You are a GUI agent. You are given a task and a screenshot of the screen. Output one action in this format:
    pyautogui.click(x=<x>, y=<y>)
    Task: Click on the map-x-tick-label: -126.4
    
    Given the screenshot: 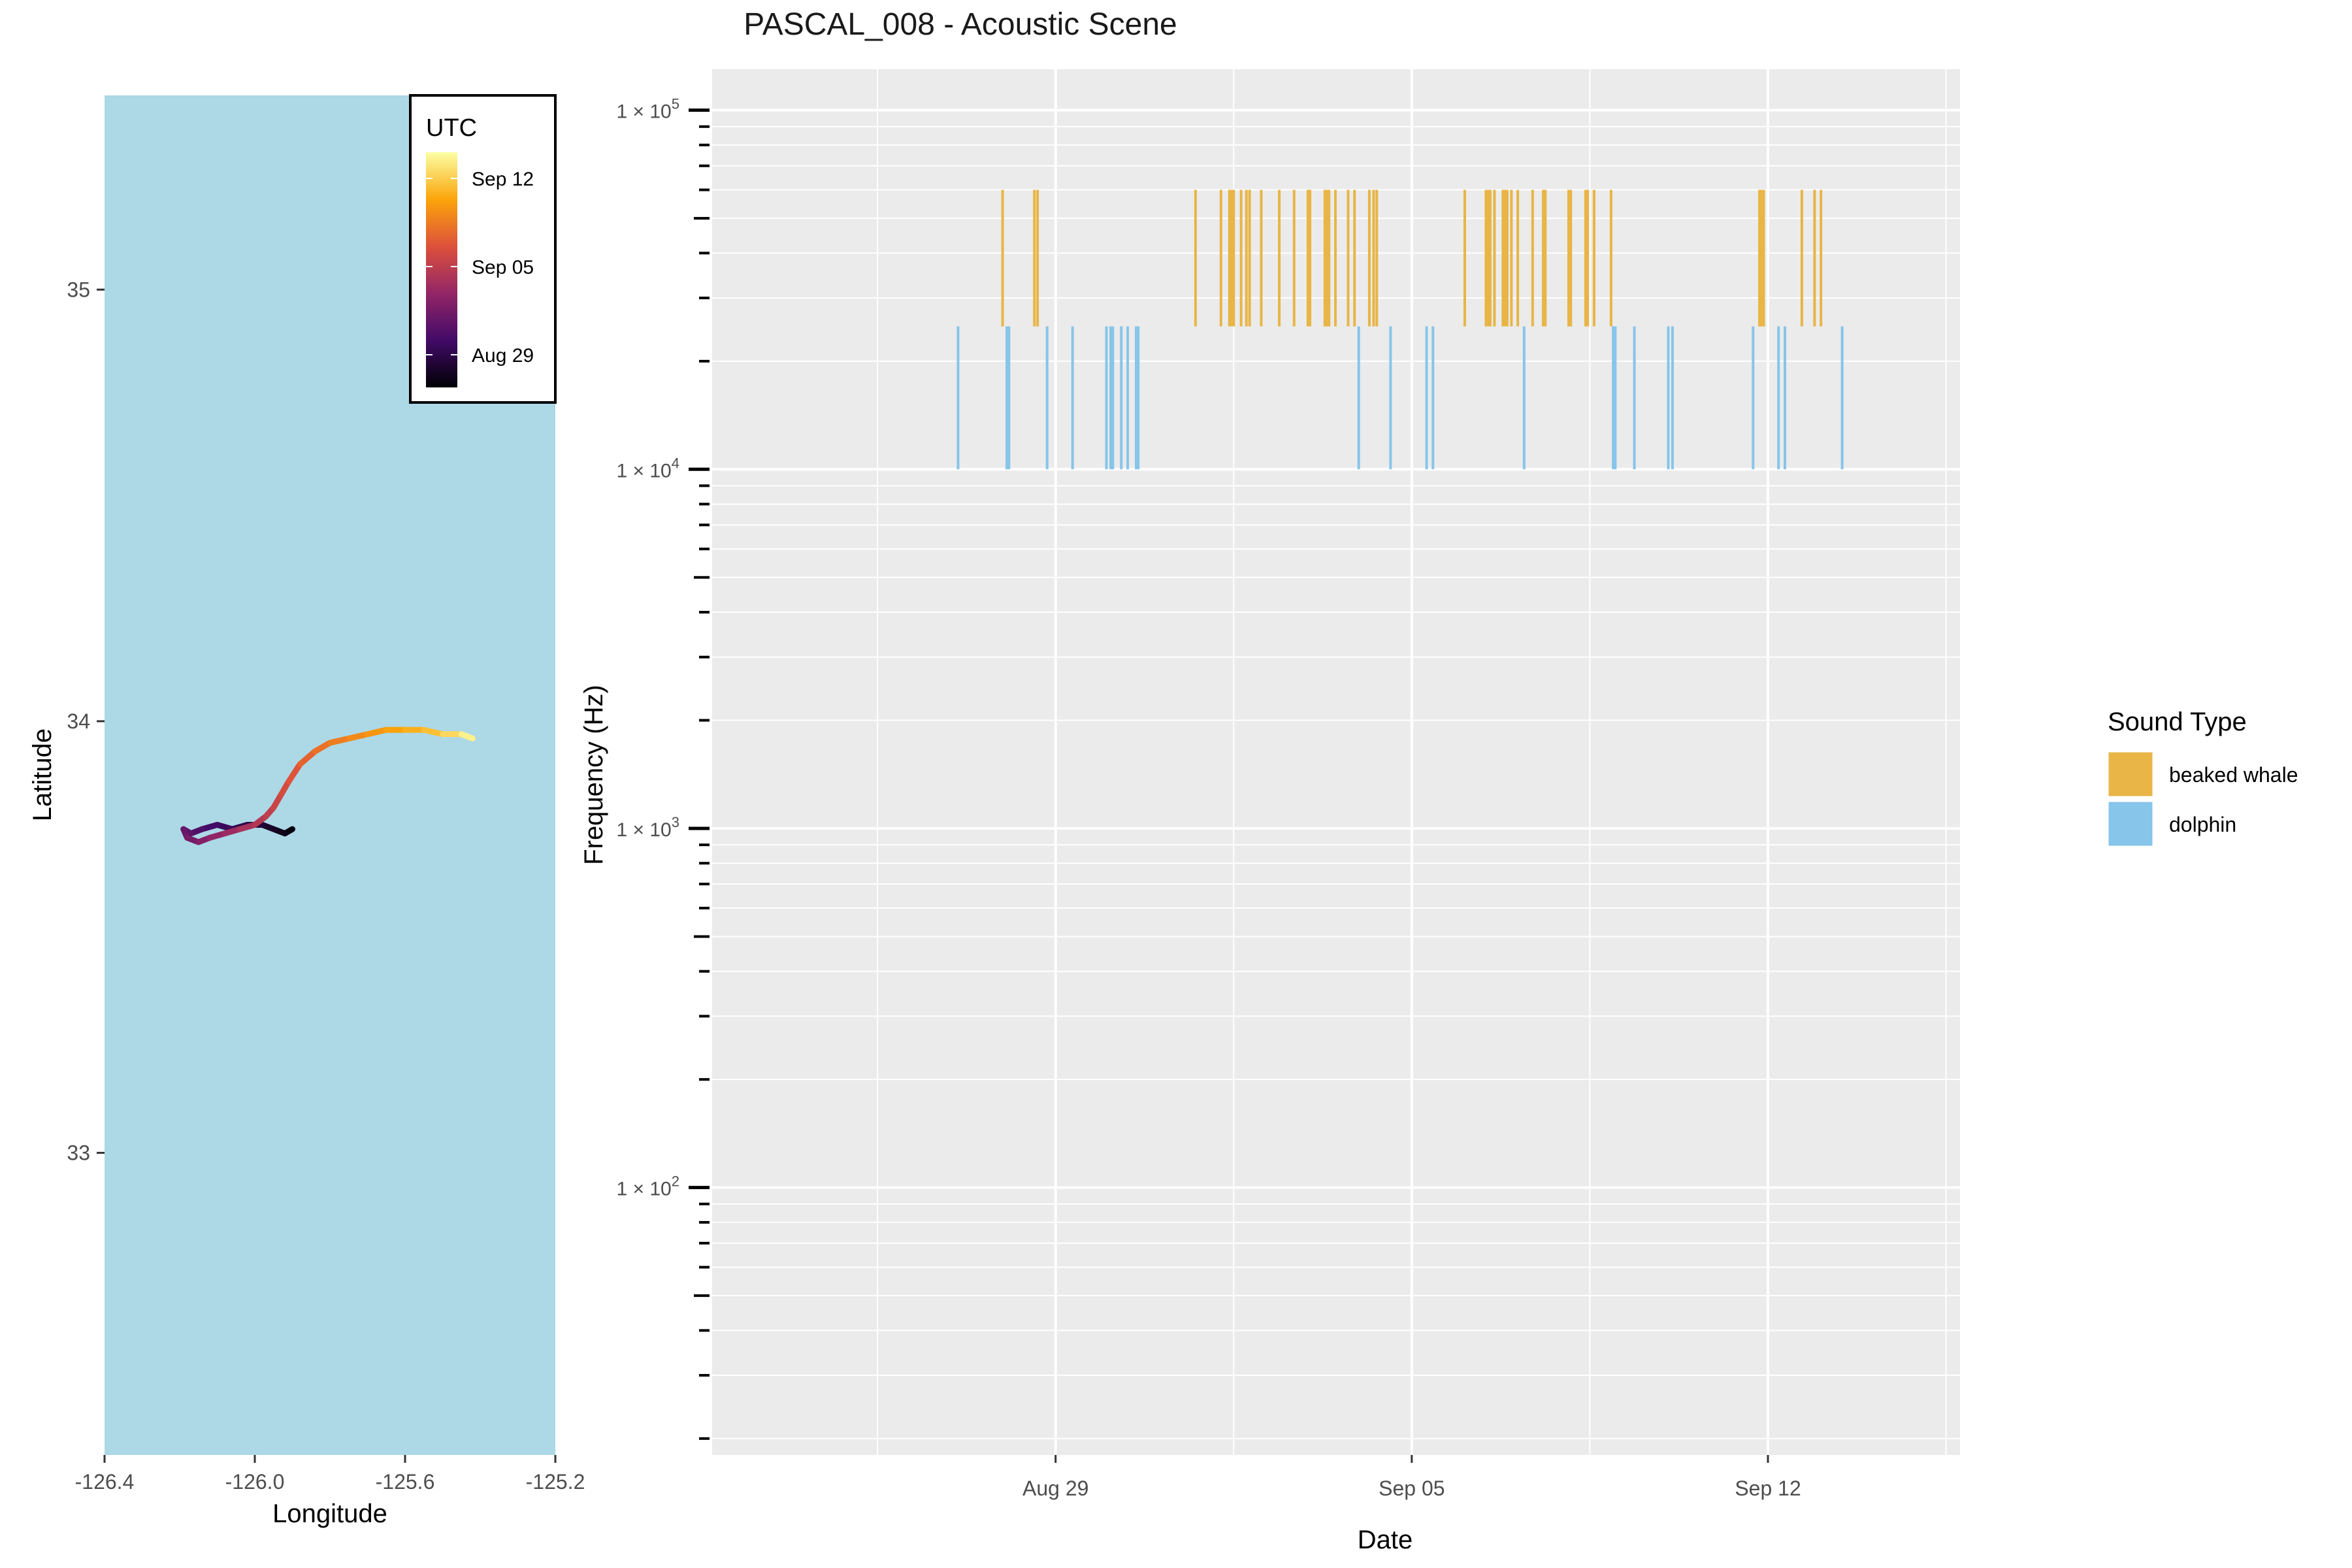 What is the action you would take?
    pyautogui.click(x=105, y=1482)
    